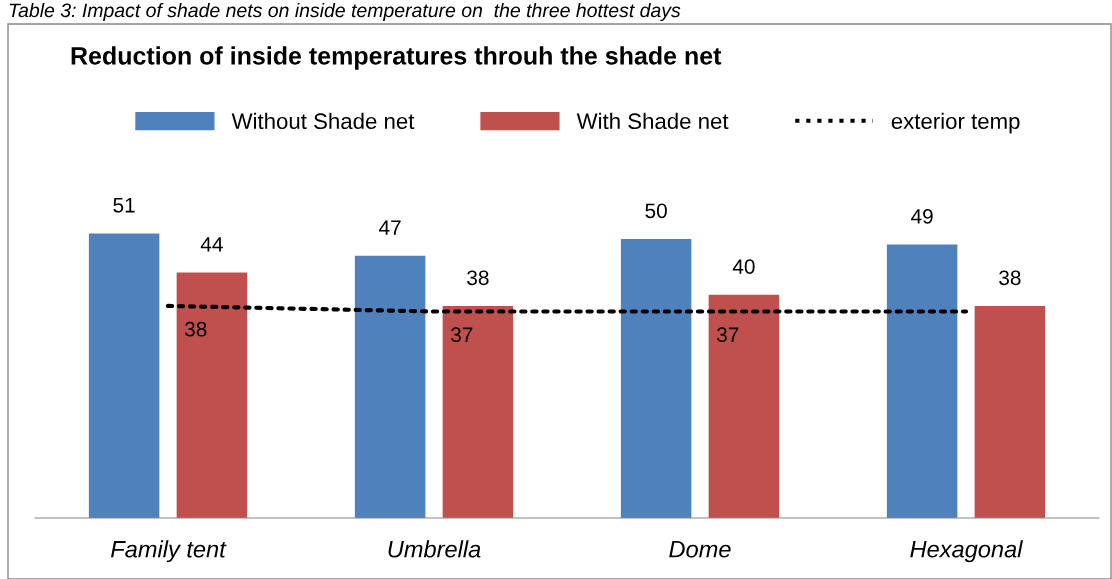  Describe the element at coordinates (966, 551) in the screenshot. I see `x-tick-label: Hexagonal` at that location.